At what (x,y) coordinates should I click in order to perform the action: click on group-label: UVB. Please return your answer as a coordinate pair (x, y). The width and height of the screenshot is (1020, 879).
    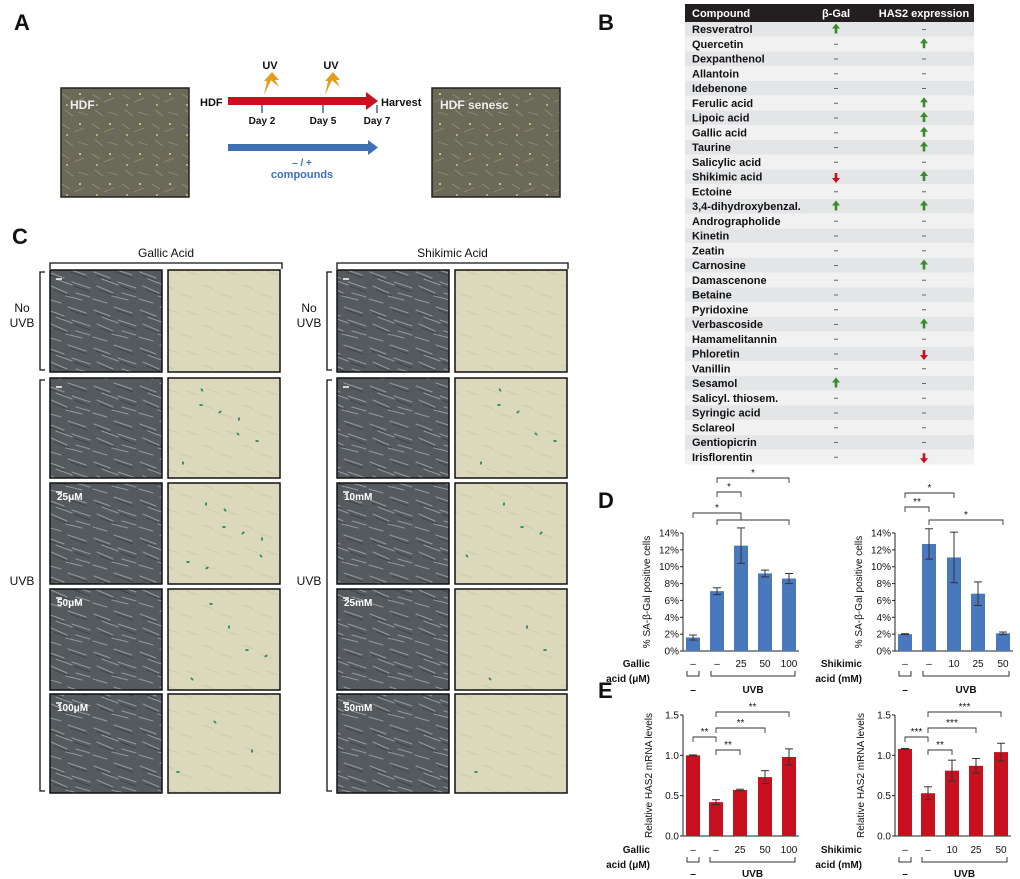
    Looking at the image, I should click on (752, 690).